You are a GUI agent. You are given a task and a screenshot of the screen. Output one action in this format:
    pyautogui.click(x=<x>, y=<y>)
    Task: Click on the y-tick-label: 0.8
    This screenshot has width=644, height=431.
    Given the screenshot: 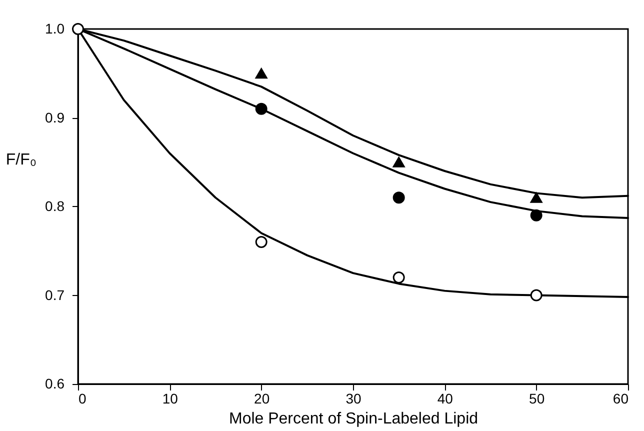 What is the action you would take?
    pyautogui.click(x=55, y=206)
    